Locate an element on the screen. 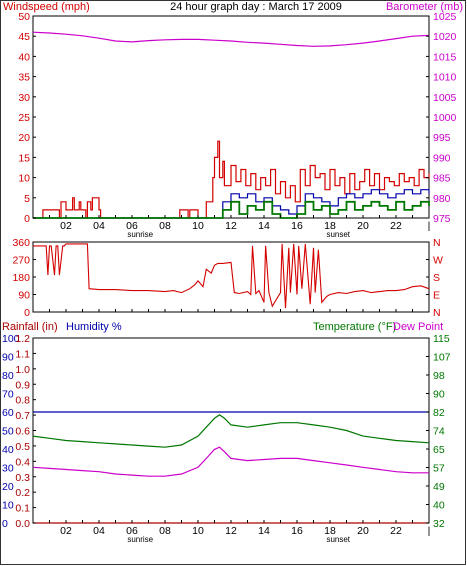 This screenshot has width=467, height=566. x-tick-label-top: 06 is located at coordinates (132, 226).